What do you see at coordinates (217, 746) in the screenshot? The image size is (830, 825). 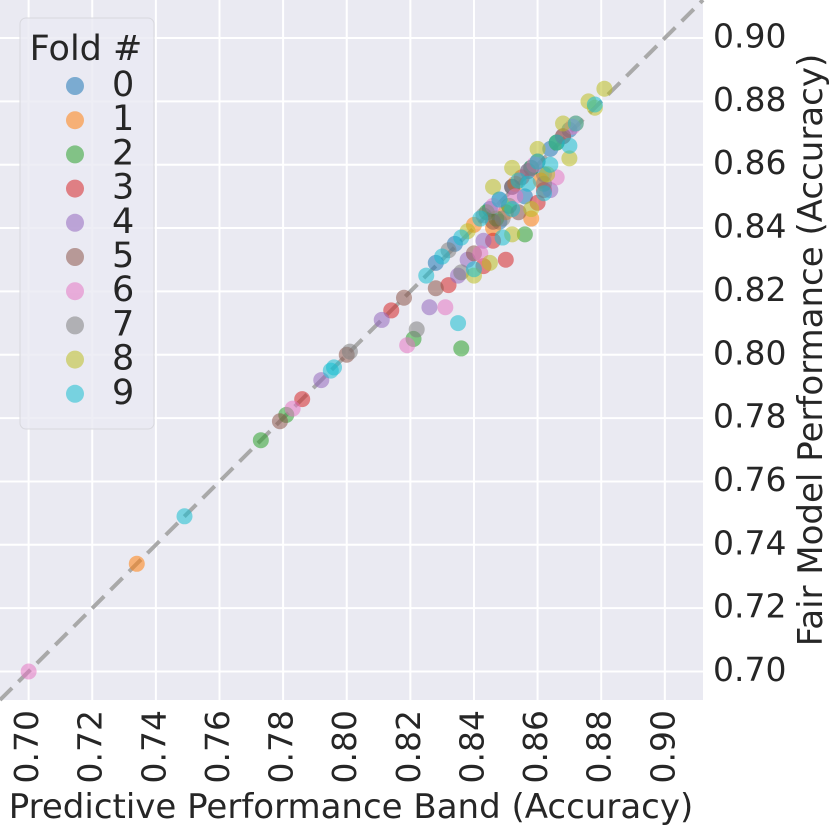 I see `x-tick-label: 0.76` at bounding box center [217, 746].